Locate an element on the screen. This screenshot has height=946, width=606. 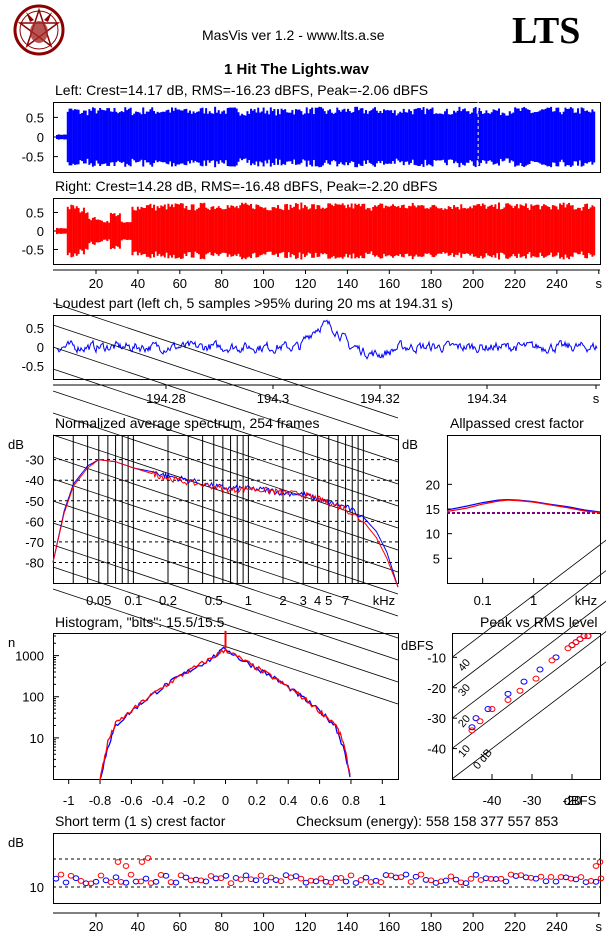
short-crest-x-tick-label: 160 is located at coordinates (389, 926).